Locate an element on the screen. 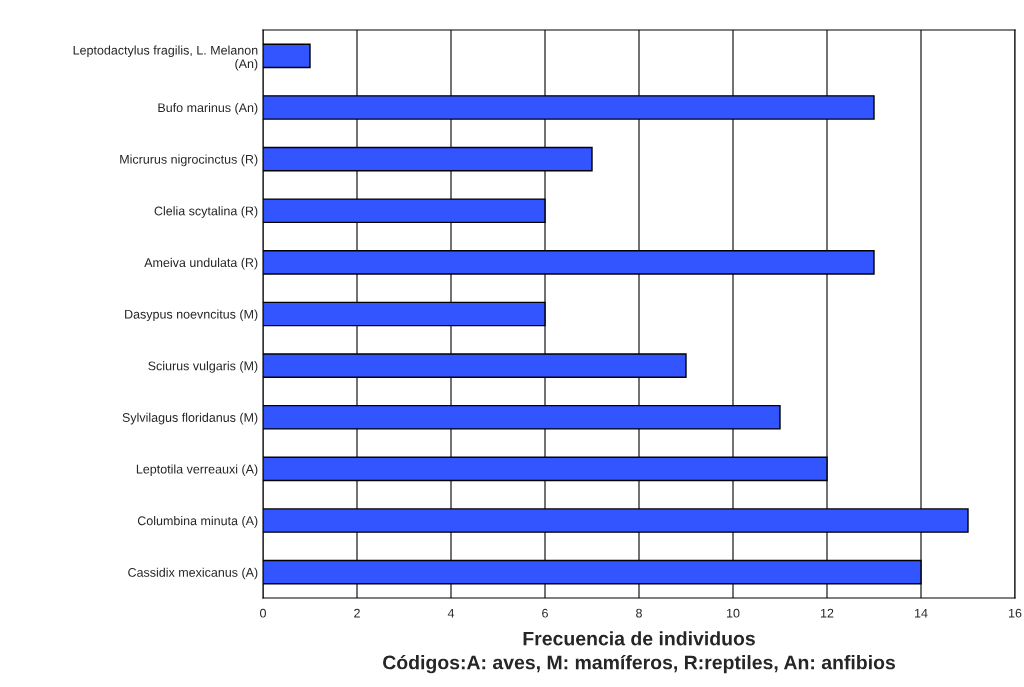  x-tick-label: 10 is located at coordinates (733, 613).